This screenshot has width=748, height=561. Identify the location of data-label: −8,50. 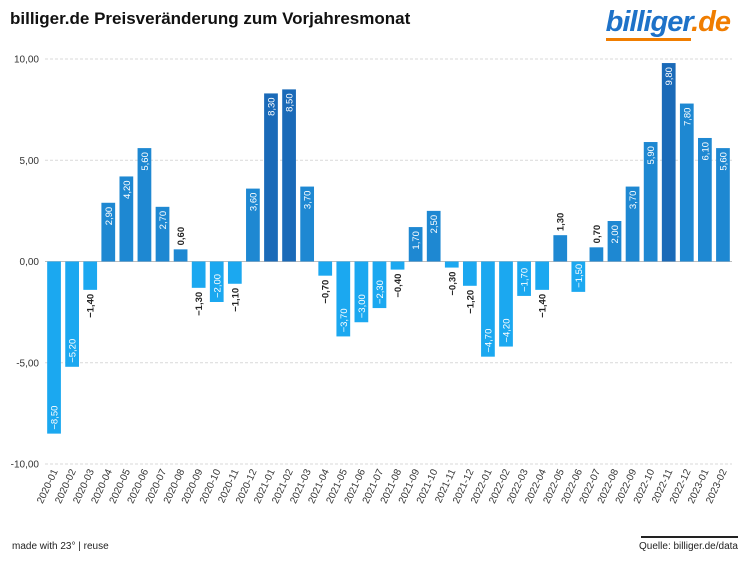
(55, 418).